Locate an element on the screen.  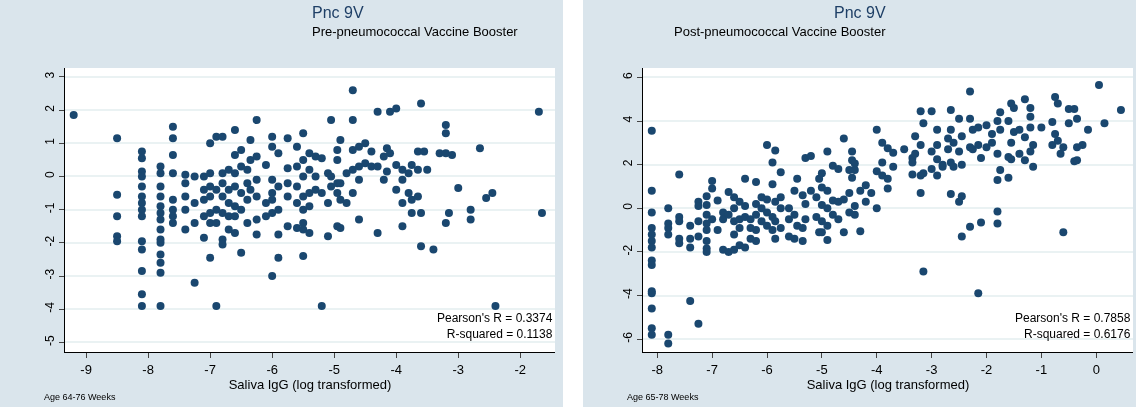
y-tick-label: -1 is located at coordinates (50, 208).